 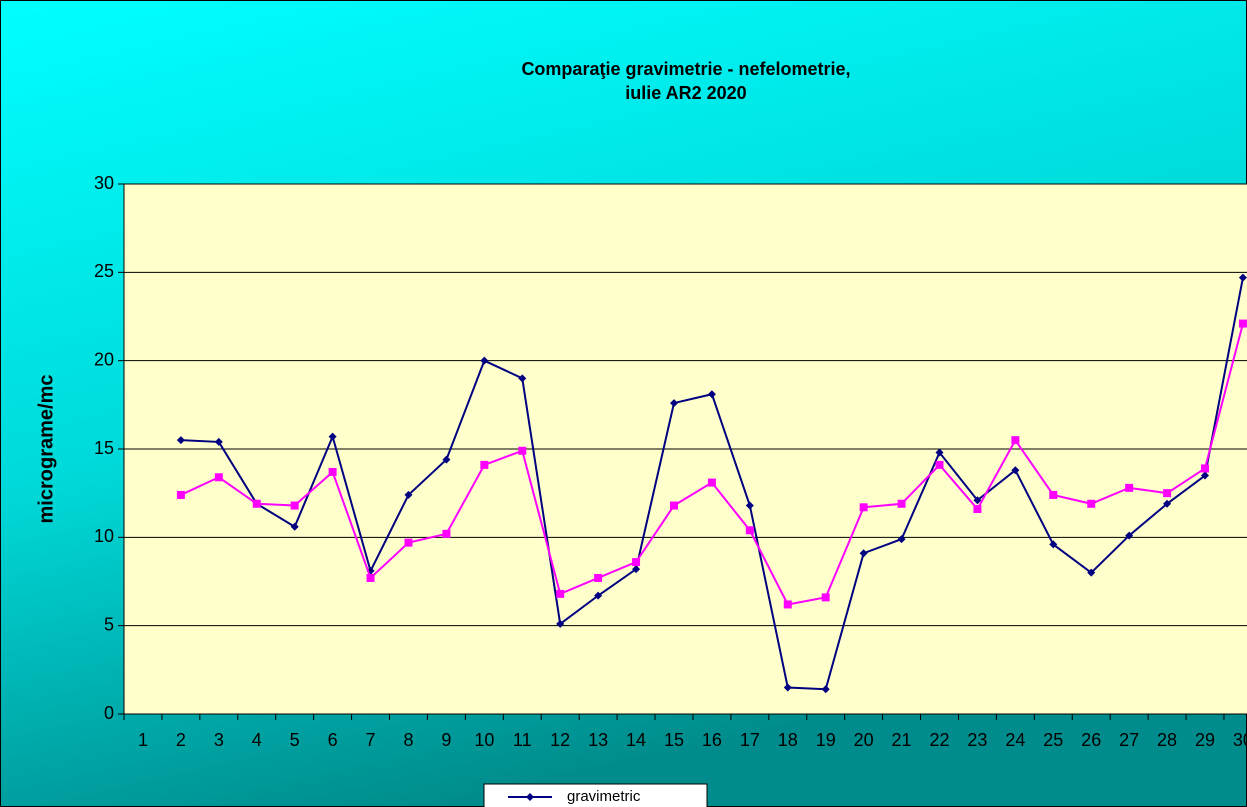 I want to click on x-tick-label: 1, so click(x=143, y=740).